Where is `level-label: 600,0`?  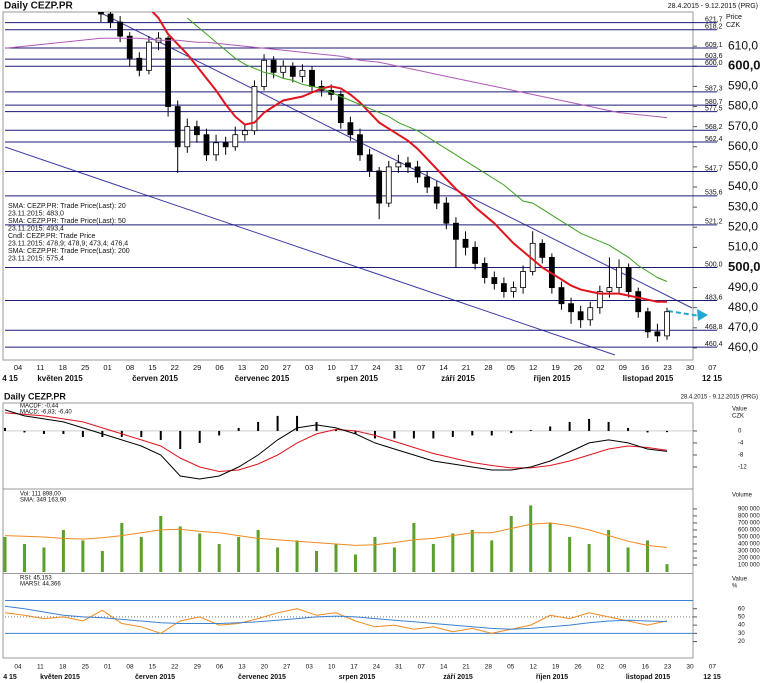
level-label: 600,0 is located at coordinates (714, 63).